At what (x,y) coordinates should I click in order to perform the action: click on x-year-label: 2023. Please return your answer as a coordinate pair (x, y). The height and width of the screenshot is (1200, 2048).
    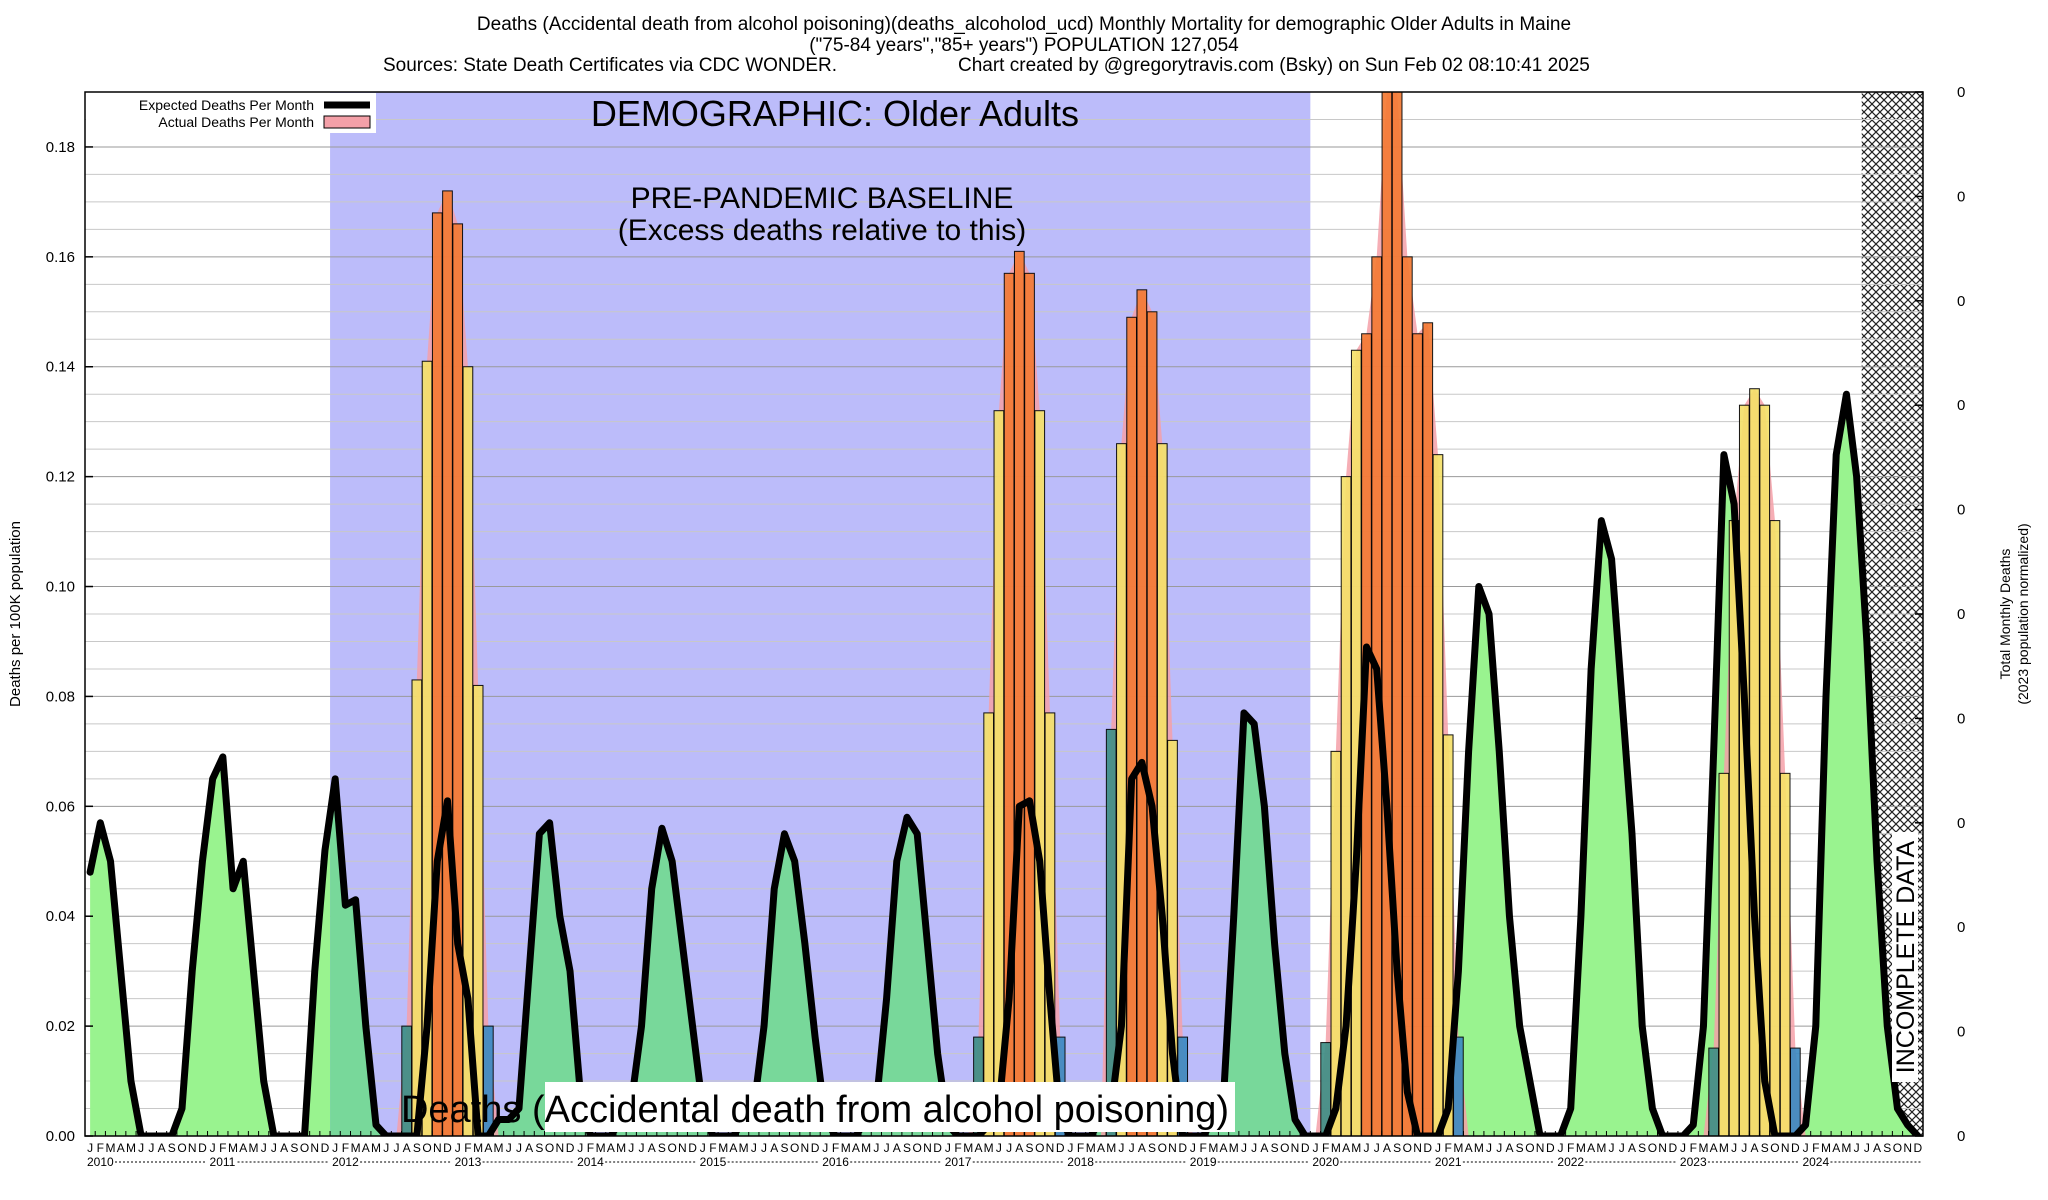
    Looking at the image, I should click on (1693, 1162).